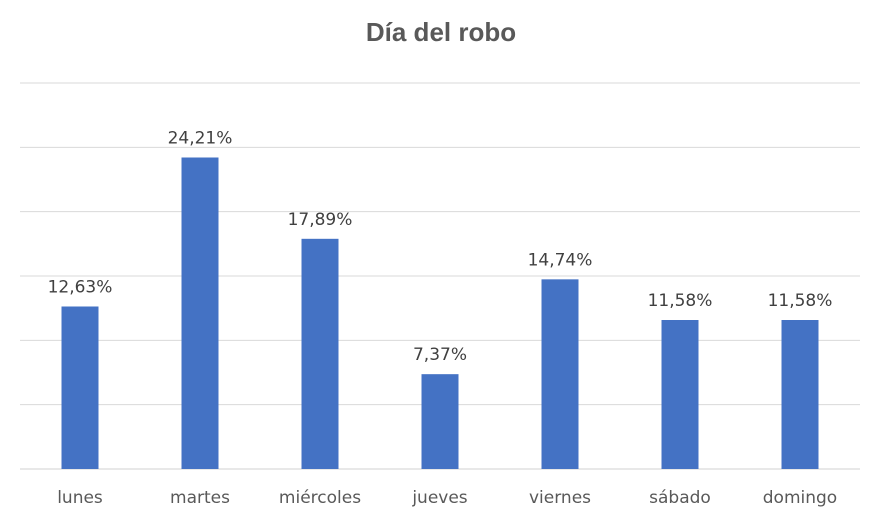 The image size is (879, 516). Describe the element at coordinates (200, 498) in the screenshot. I see `category-label-1: martes` at that location.